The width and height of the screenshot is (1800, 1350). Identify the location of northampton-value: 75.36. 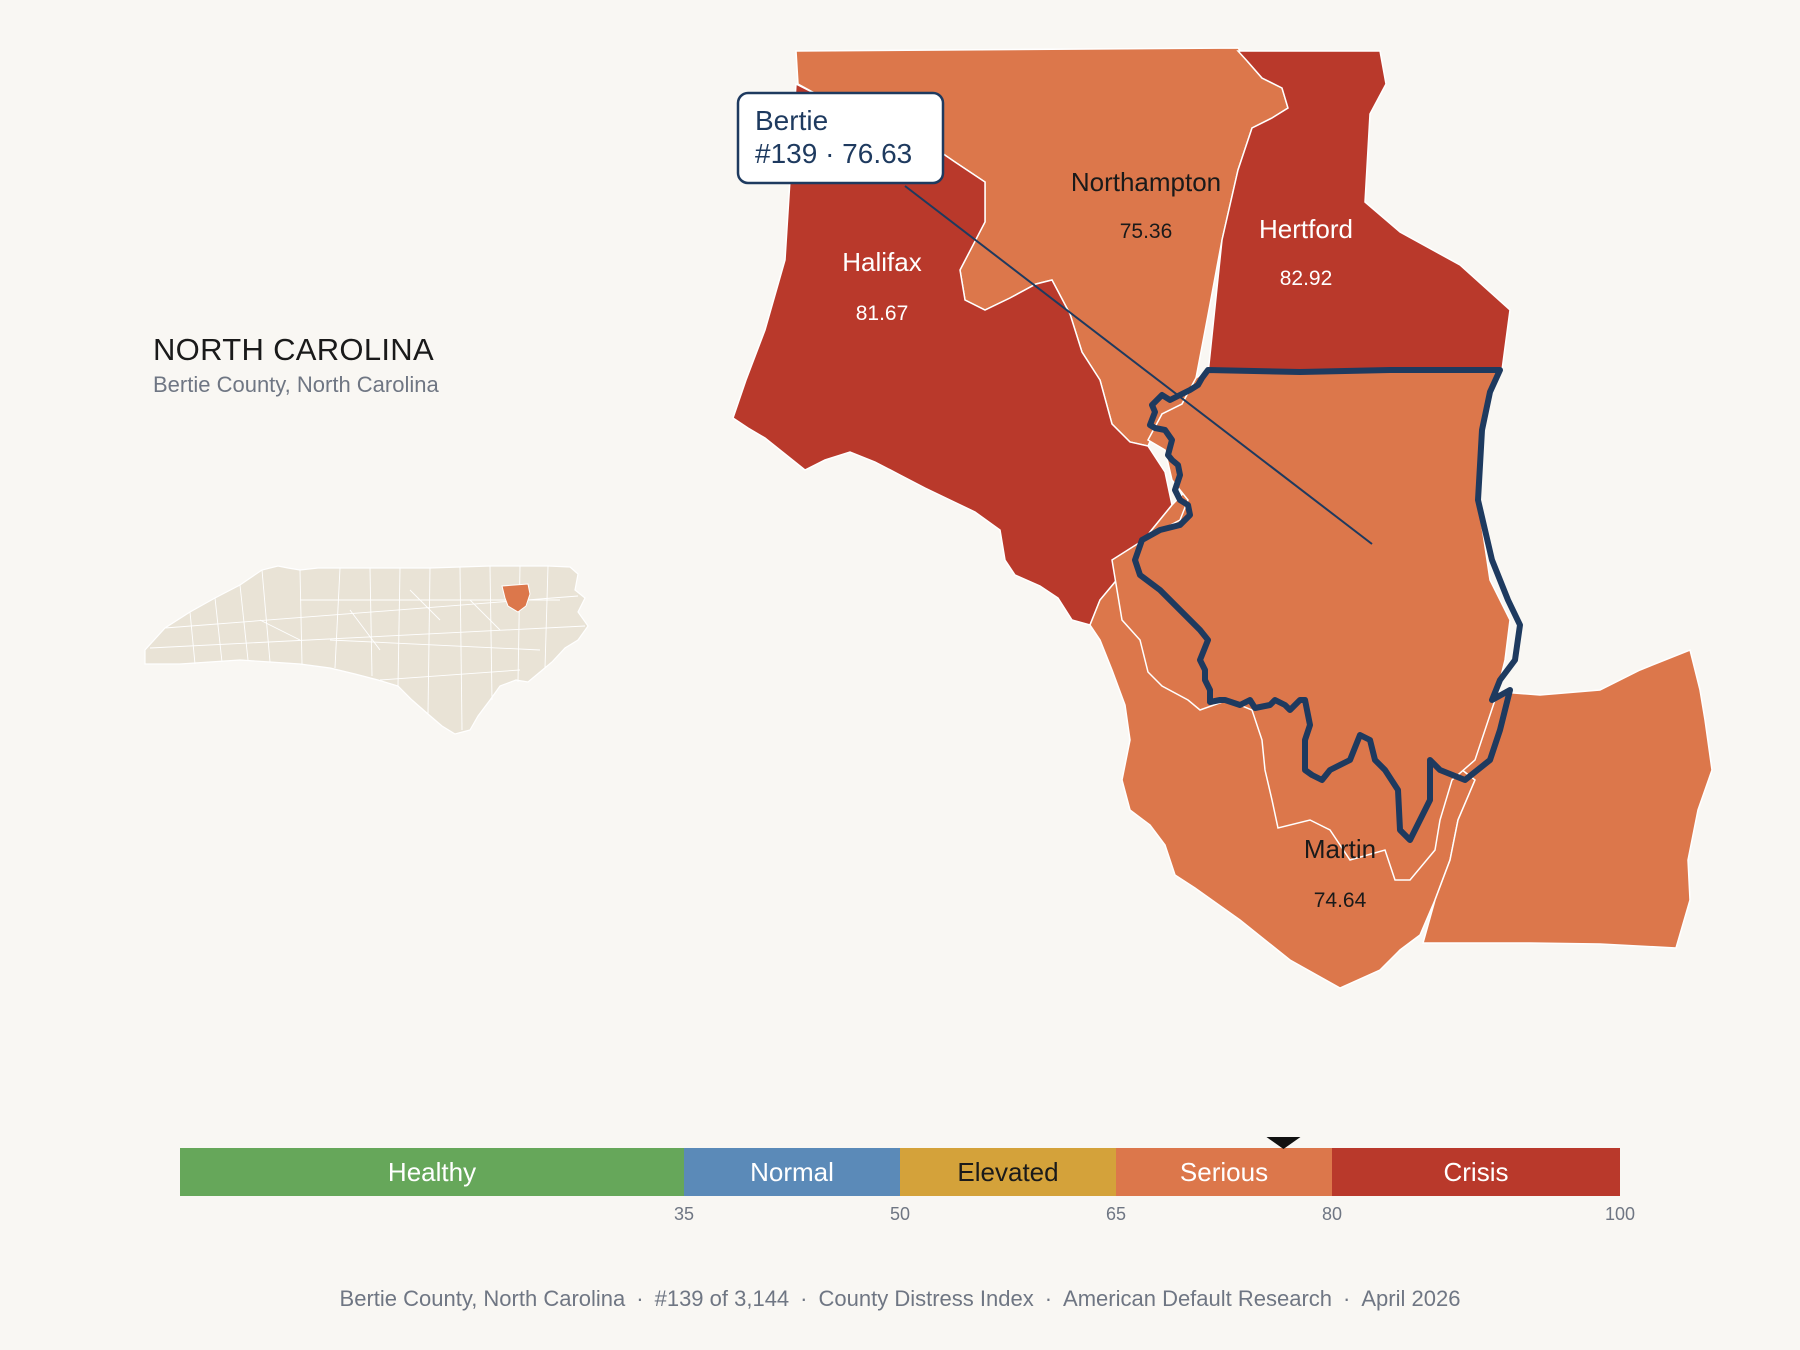
(1146, 231).